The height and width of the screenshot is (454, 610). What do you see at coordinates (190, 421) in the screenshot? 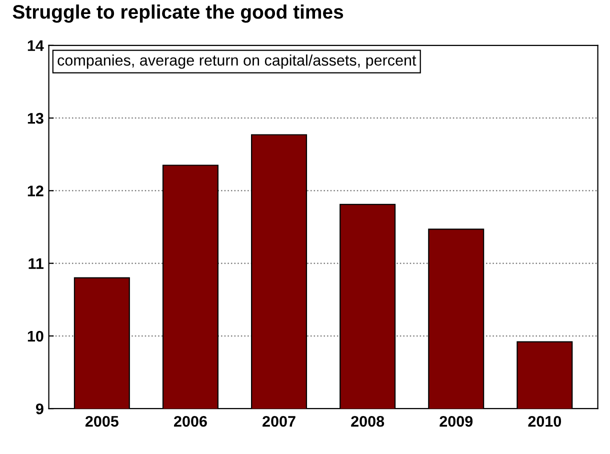
I see `x-tick-label: 2006` at bounding box center [190, 421].